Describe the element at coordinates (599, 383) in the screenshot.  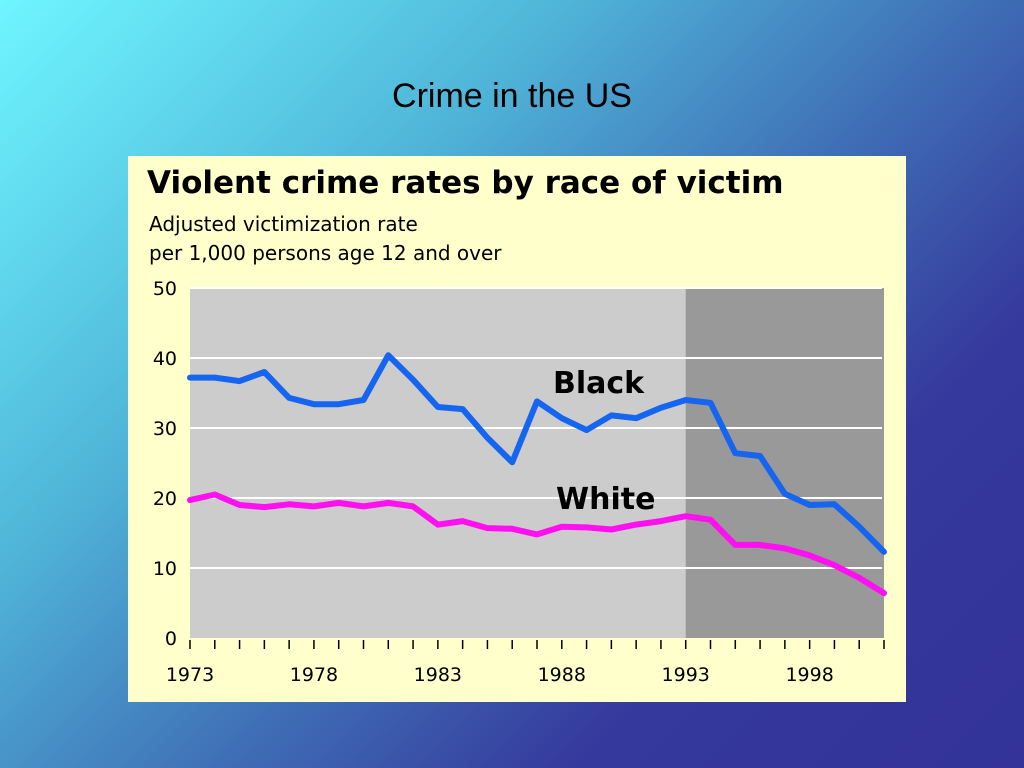
I see `series-label-black: Black` at that location.